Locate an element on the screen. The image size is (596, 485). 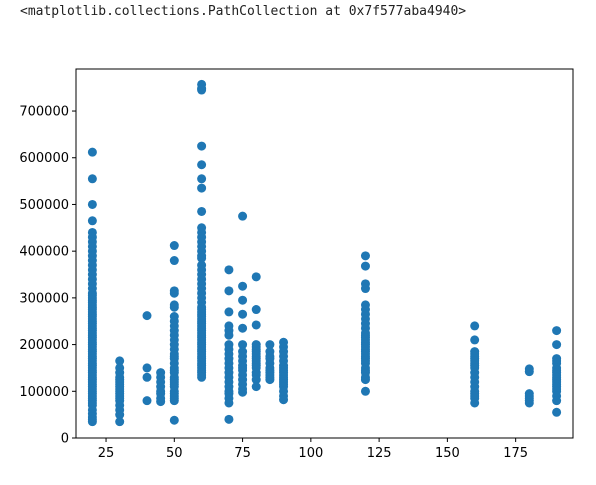
y-tick-label: 400000 is located at coordinates (44, 252).